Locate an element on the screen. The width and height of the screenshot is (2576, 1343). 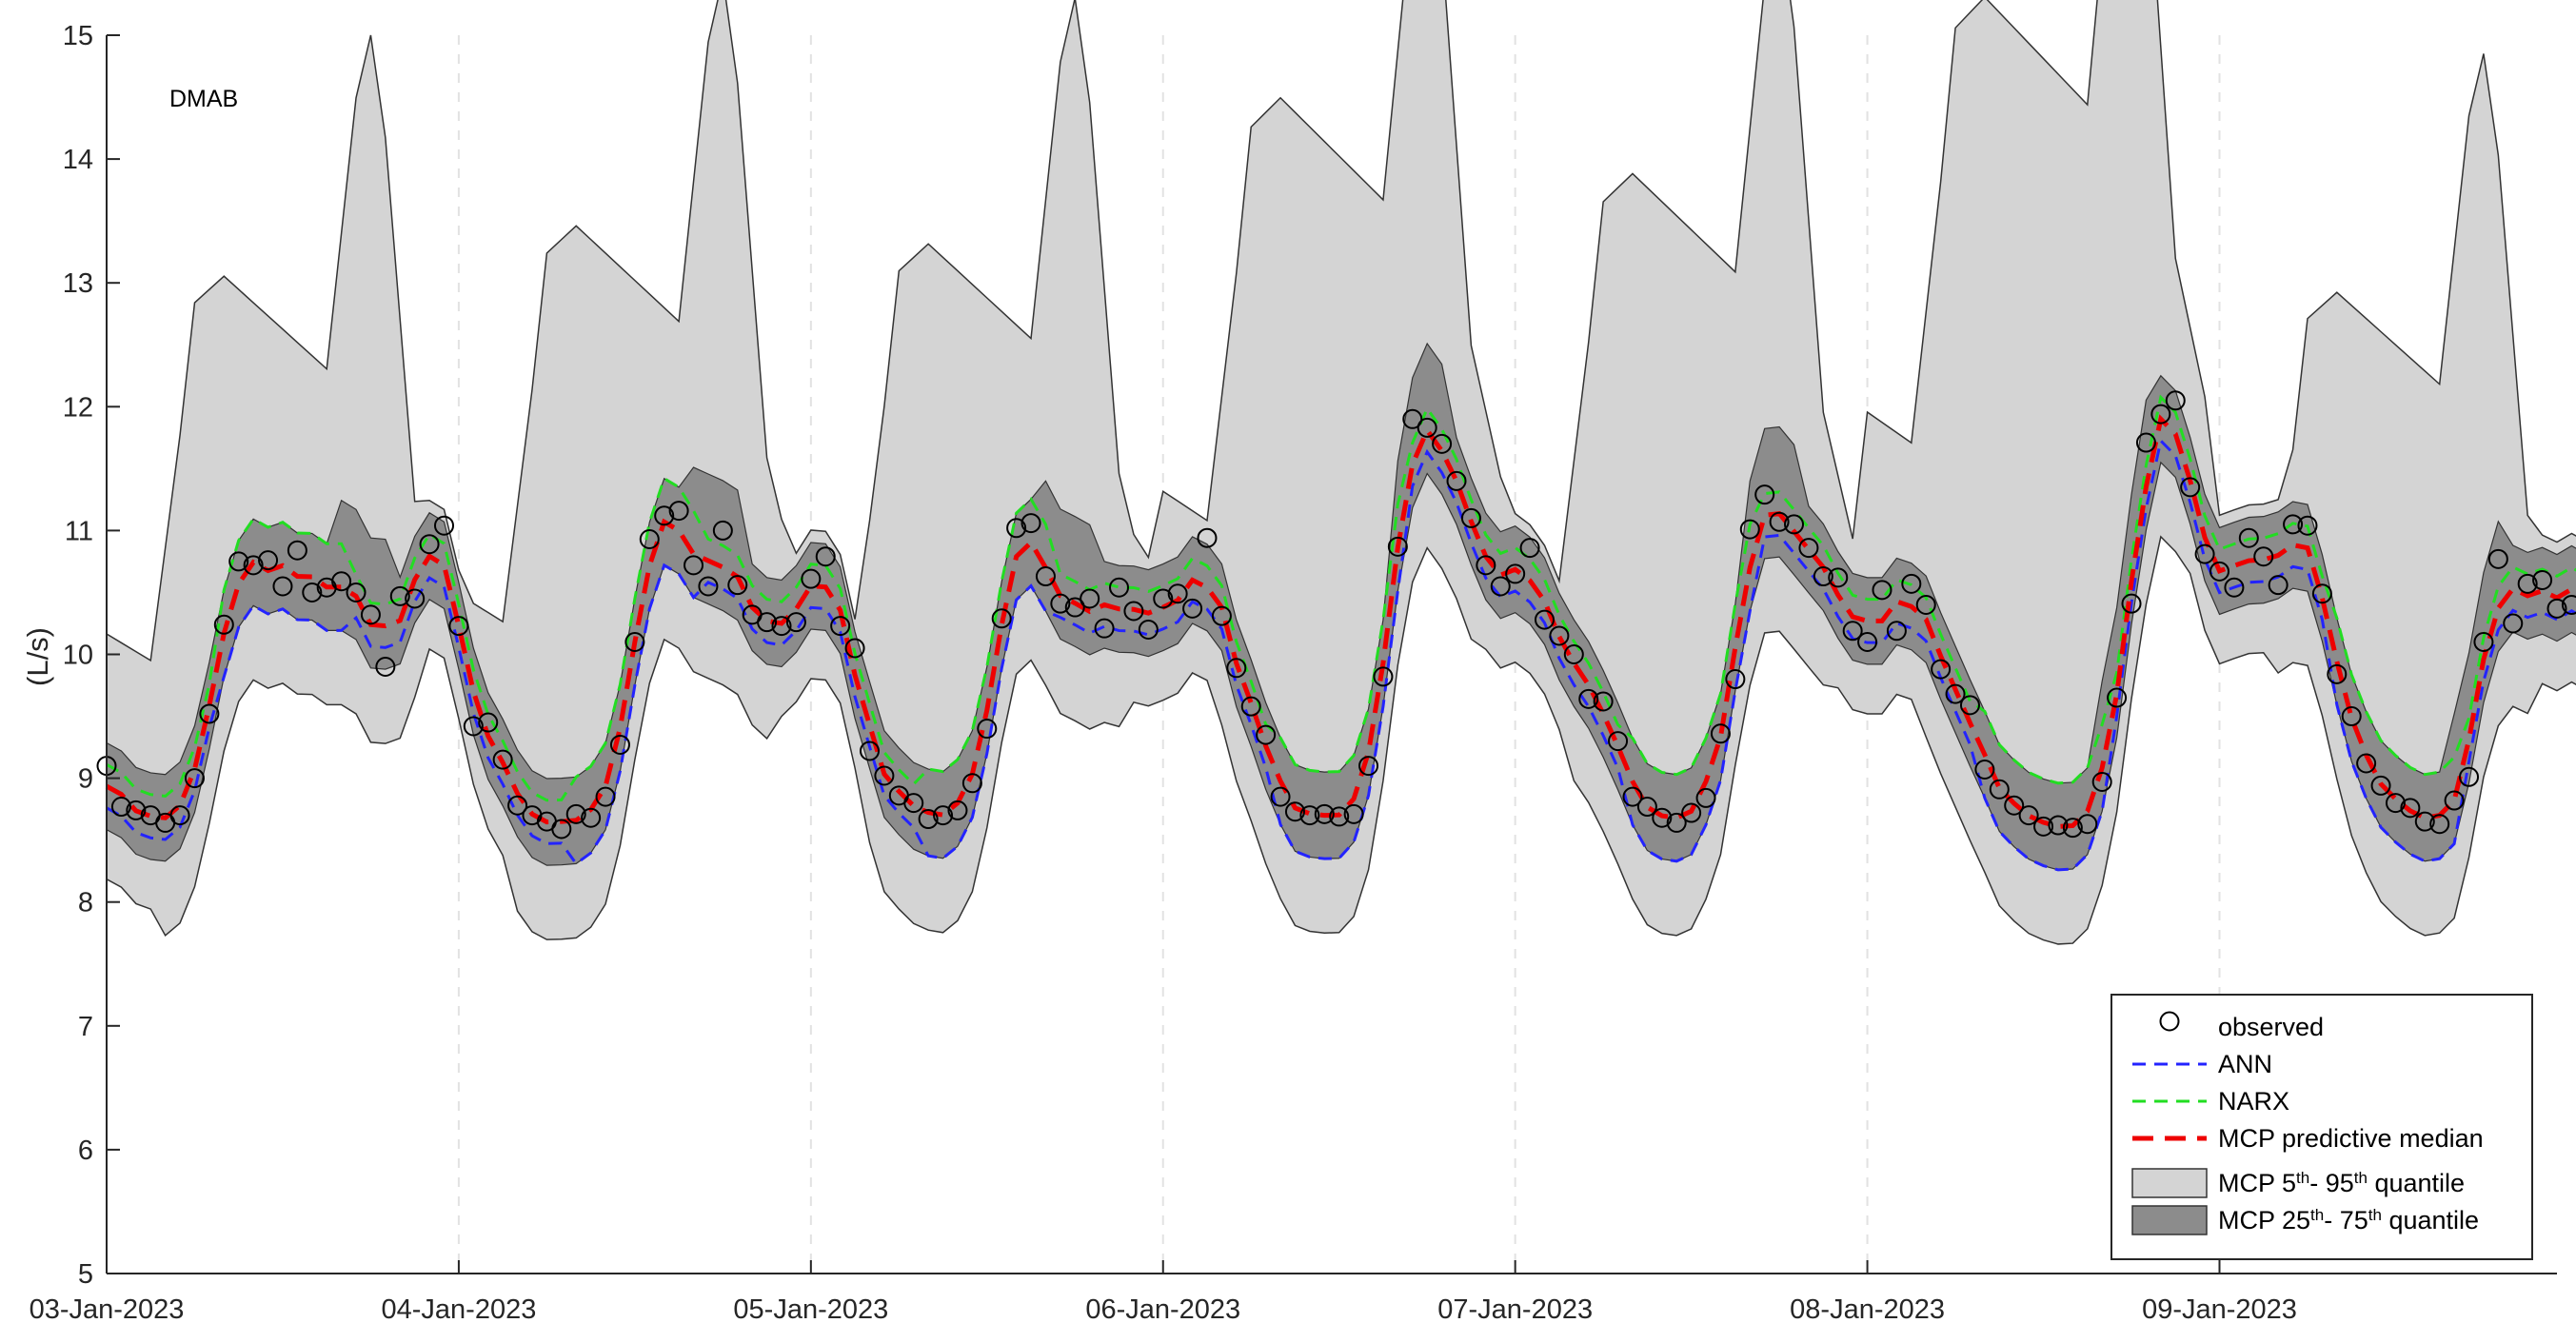
x-tick-label: 09-Jan-2023 is located at coordinates (2219, 1309).